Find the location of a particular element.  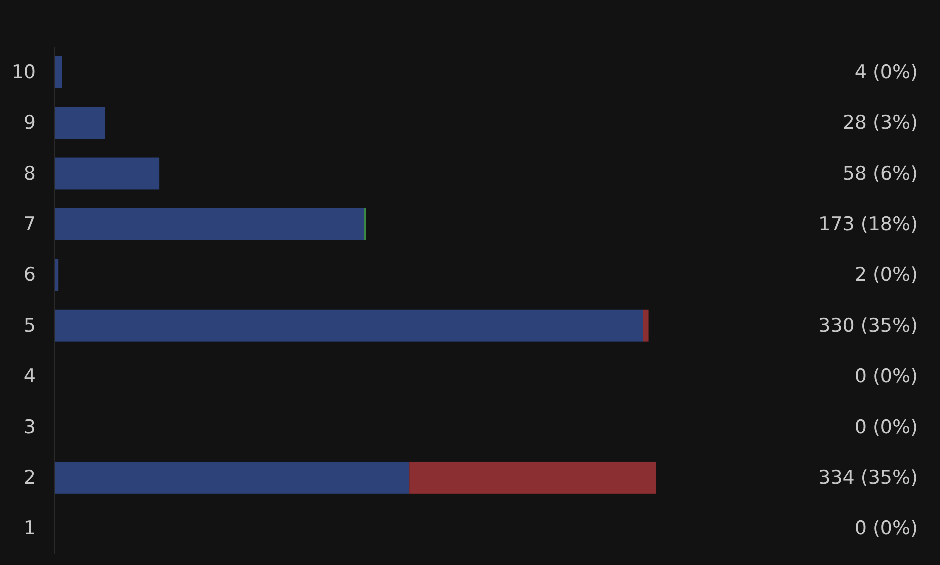

text: 334 (35%) is located at coordinates (868, 477).